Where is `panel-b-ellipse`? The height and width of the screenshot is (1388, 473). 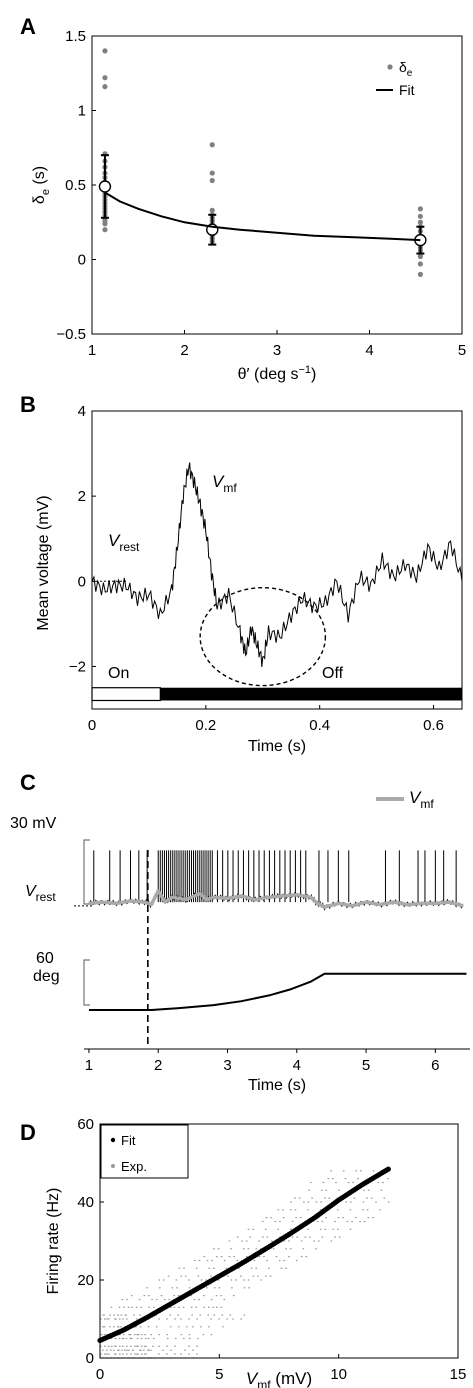
panel-b-ellipse is located at coordinates (263, 636).